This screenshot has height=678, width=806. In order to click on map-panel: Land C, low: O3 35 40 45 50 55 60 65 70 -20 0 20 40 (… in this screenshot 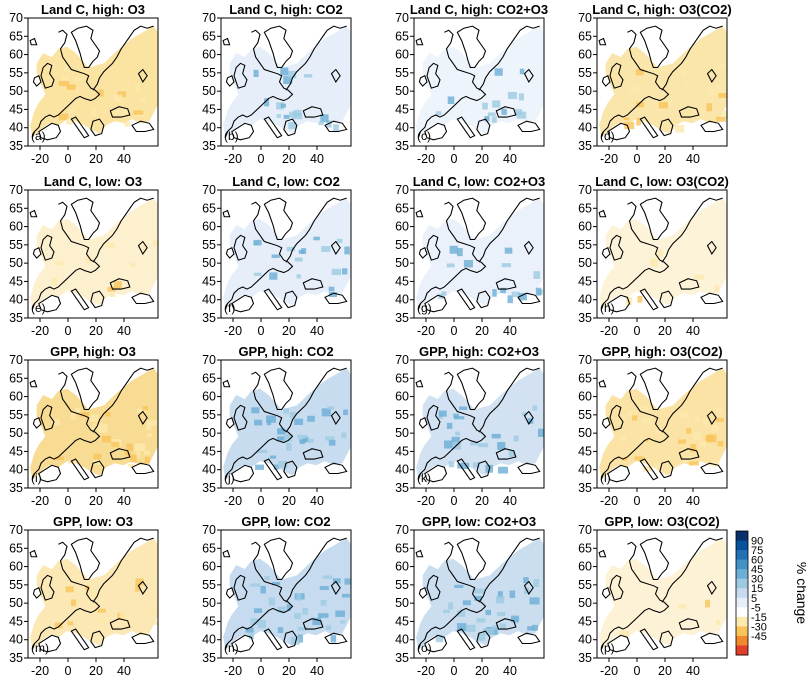, I will do `click(84, 256)`.